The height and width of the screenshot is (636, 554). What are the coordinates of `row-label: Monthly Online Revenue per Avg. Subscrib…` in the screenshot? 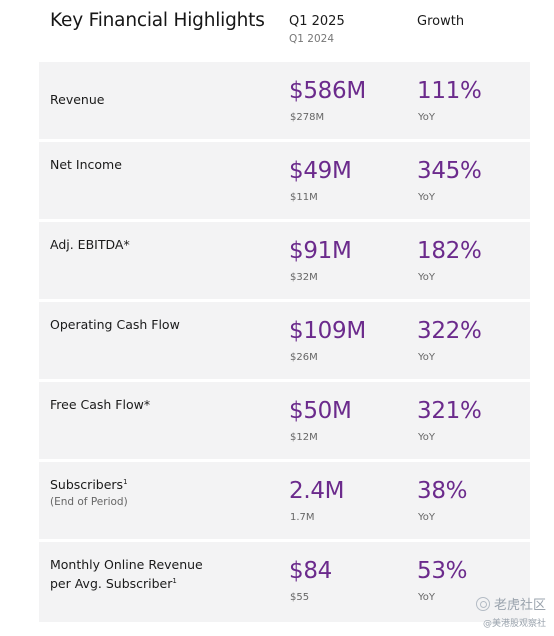 It's located at (126, 575).